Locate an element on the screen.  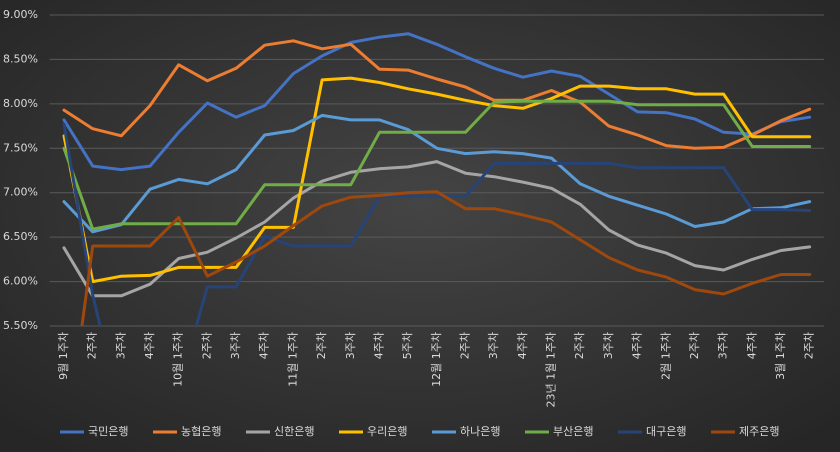
x-tick-label: 12월 1주차 is located at coordinates (436, 359).